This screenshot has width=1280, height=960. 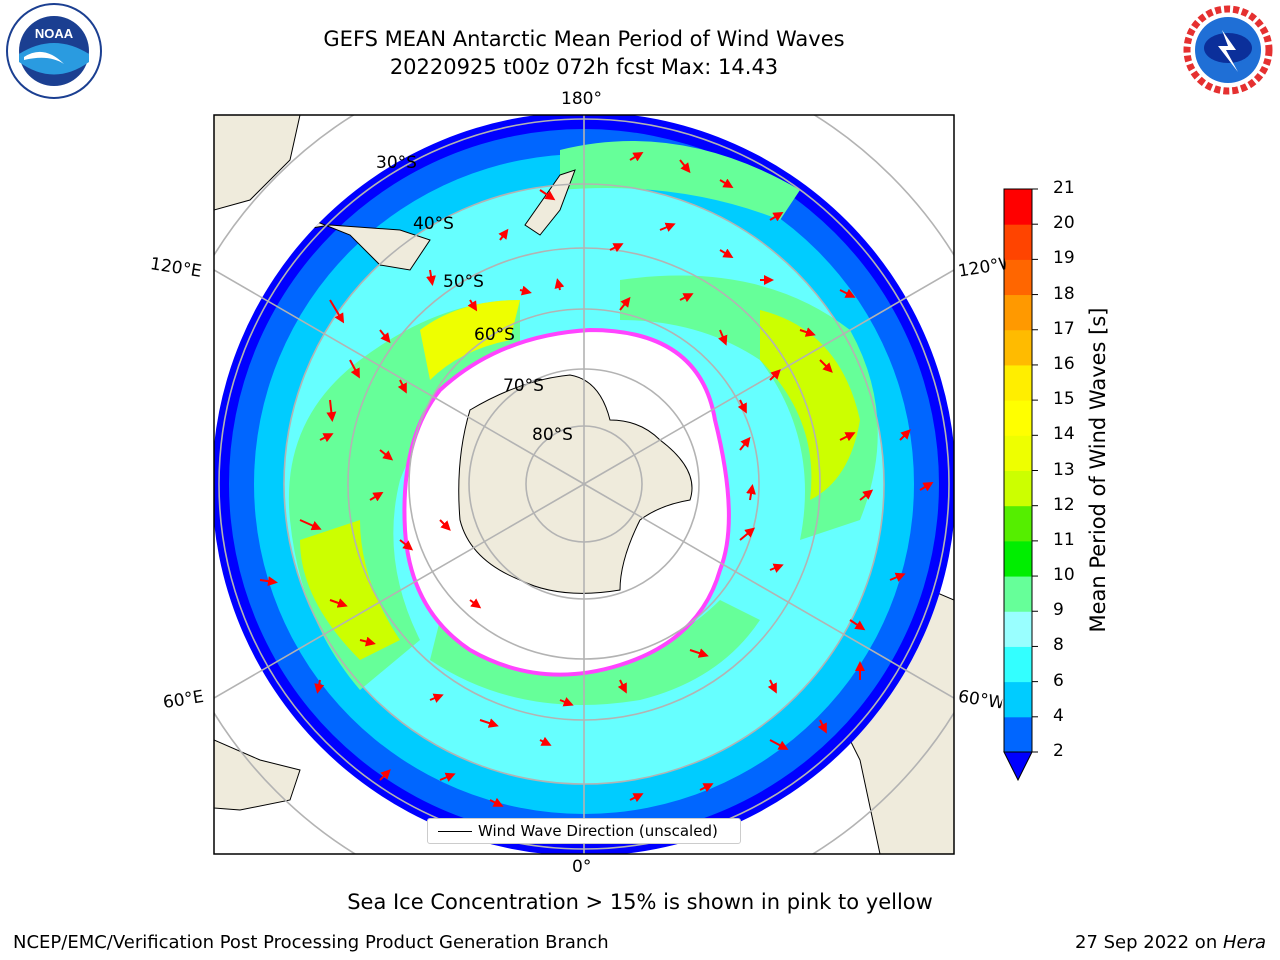 I want to click on land-australia-north, so click(x=257, y=163).